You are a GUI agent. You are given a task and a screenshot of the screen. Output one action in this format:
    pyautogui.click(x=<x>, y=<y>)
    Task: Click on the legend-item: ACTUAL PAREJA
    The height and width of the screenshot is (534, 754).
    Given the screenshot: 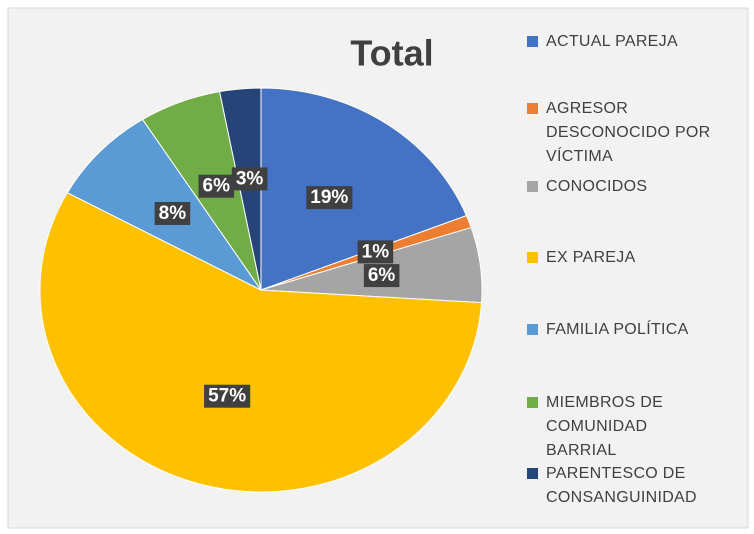 What is the action you would take?
    pyautogui.click(x=622, y=42)
    